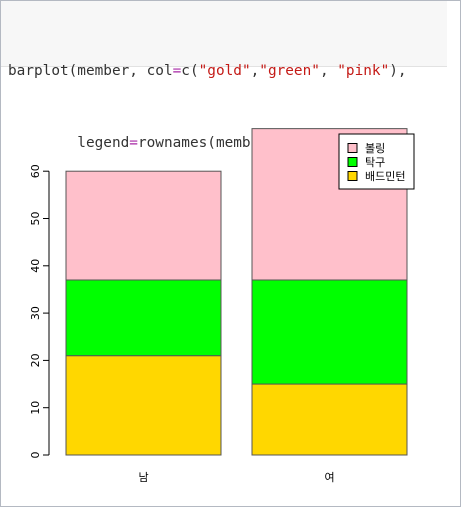  I want to click on code-token: ),, so click(398, 71).